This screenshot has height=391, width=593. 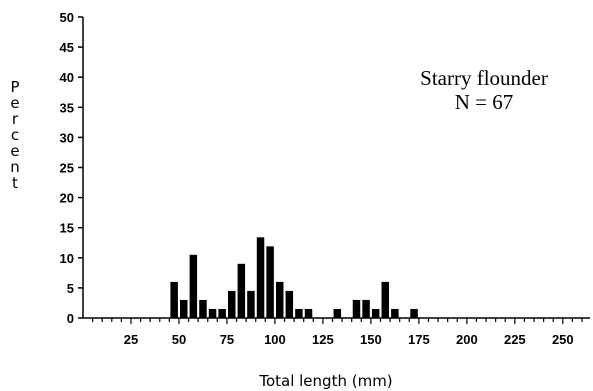 I want to click on y-tick-label: 0, so click(x=70, y=318).